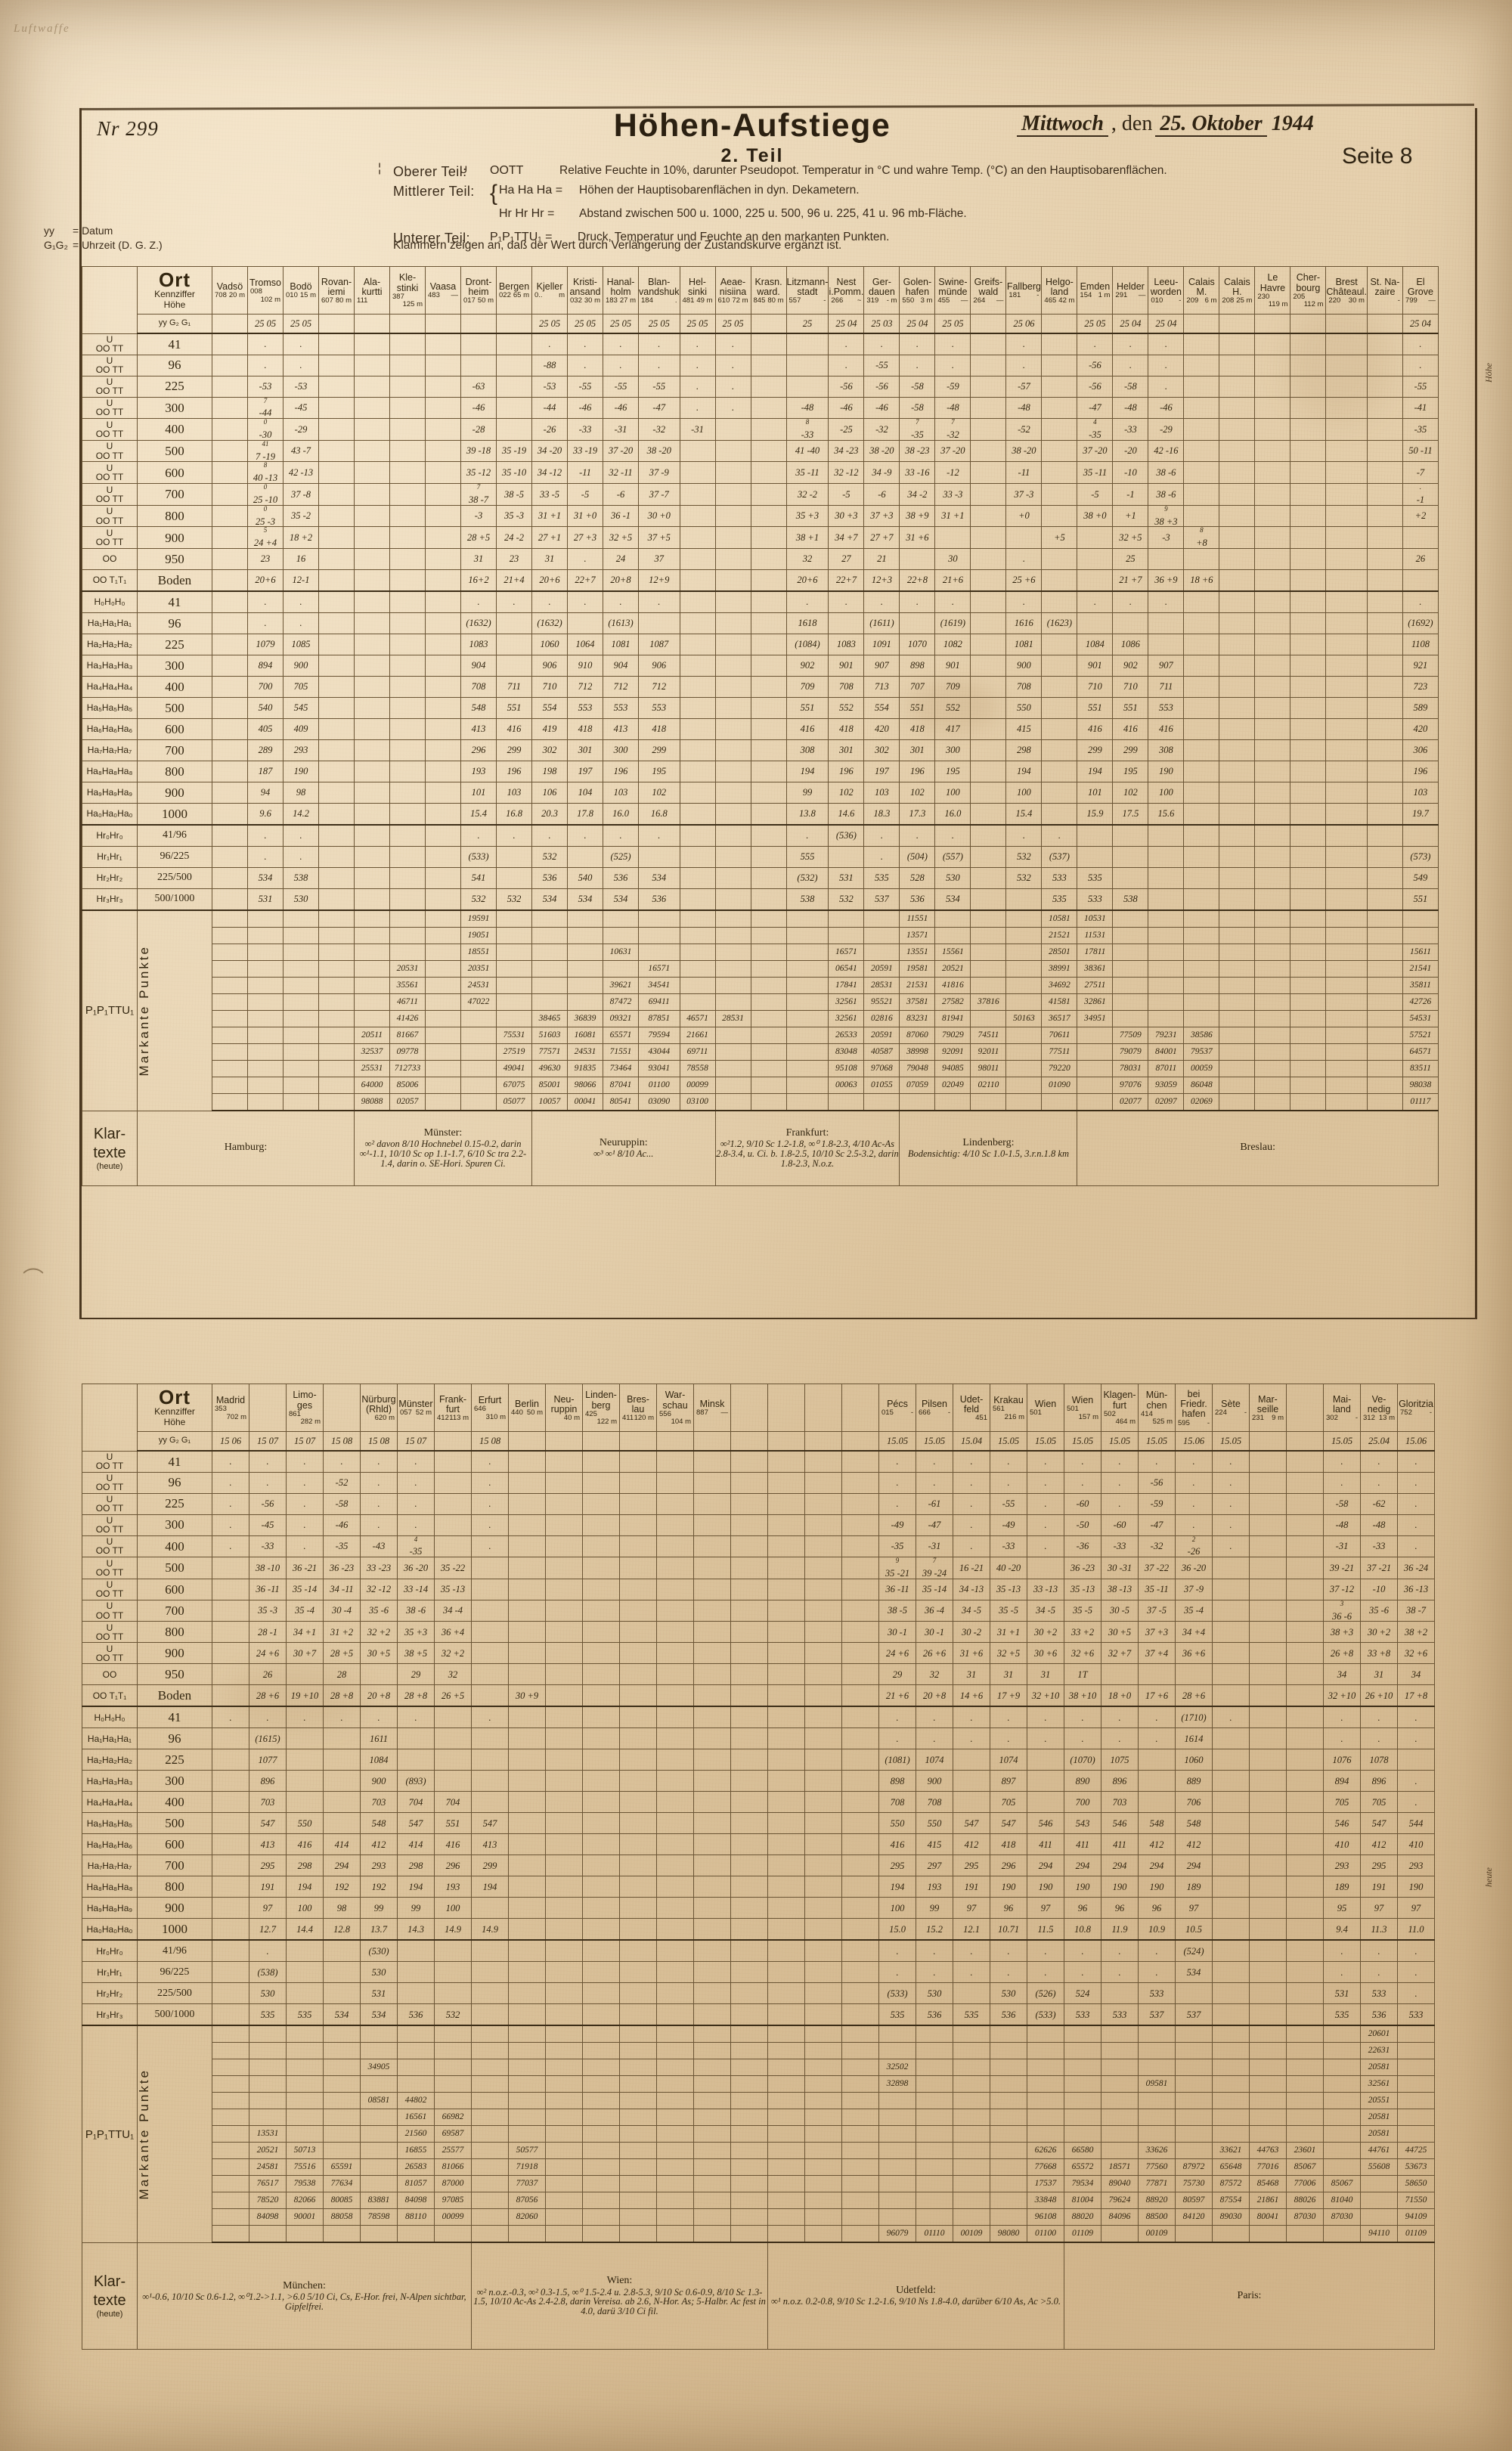 This screenshot has width=1512, height=2451. Describe the element at coordinates (453, 1866) in the screenshot. I see `data-cell: 296` at that location.